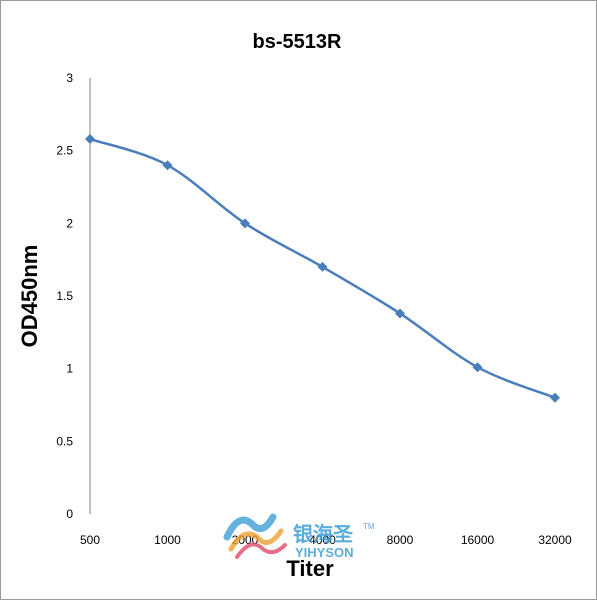 The width and height of the screenshot is (597, 601). I want to click on x-tick-label: 8000, so click(400, 540).